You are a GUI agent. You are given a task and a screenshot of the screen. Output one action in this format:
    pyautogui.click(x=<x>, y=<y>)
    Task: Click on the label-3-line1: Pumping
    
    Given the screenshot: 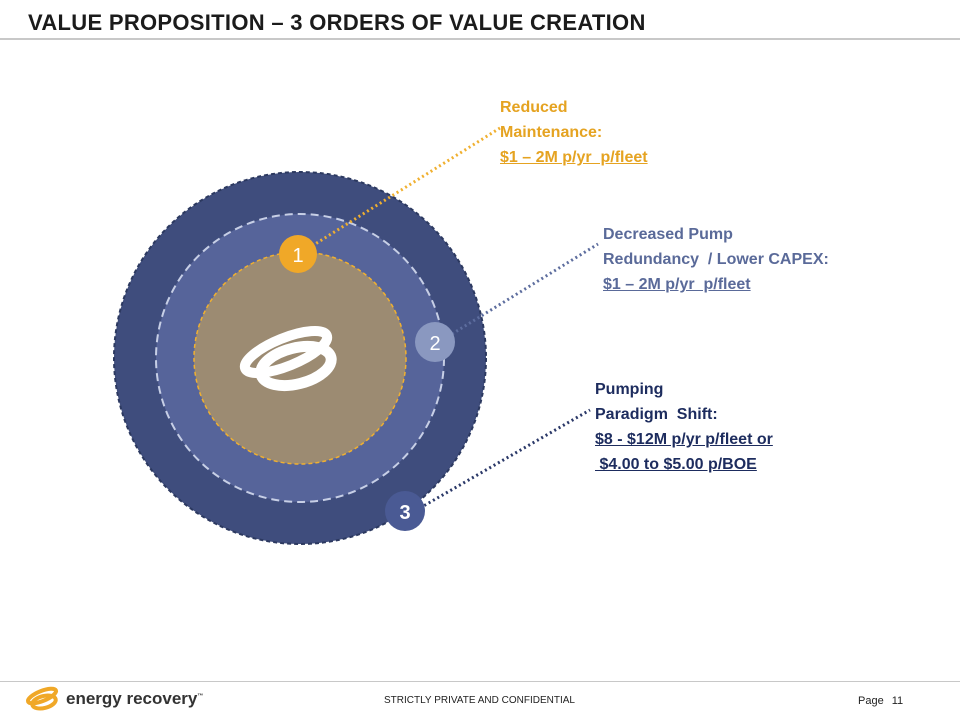 What is the action you would take?
    pyautogui.click(x=629, y=389)
    